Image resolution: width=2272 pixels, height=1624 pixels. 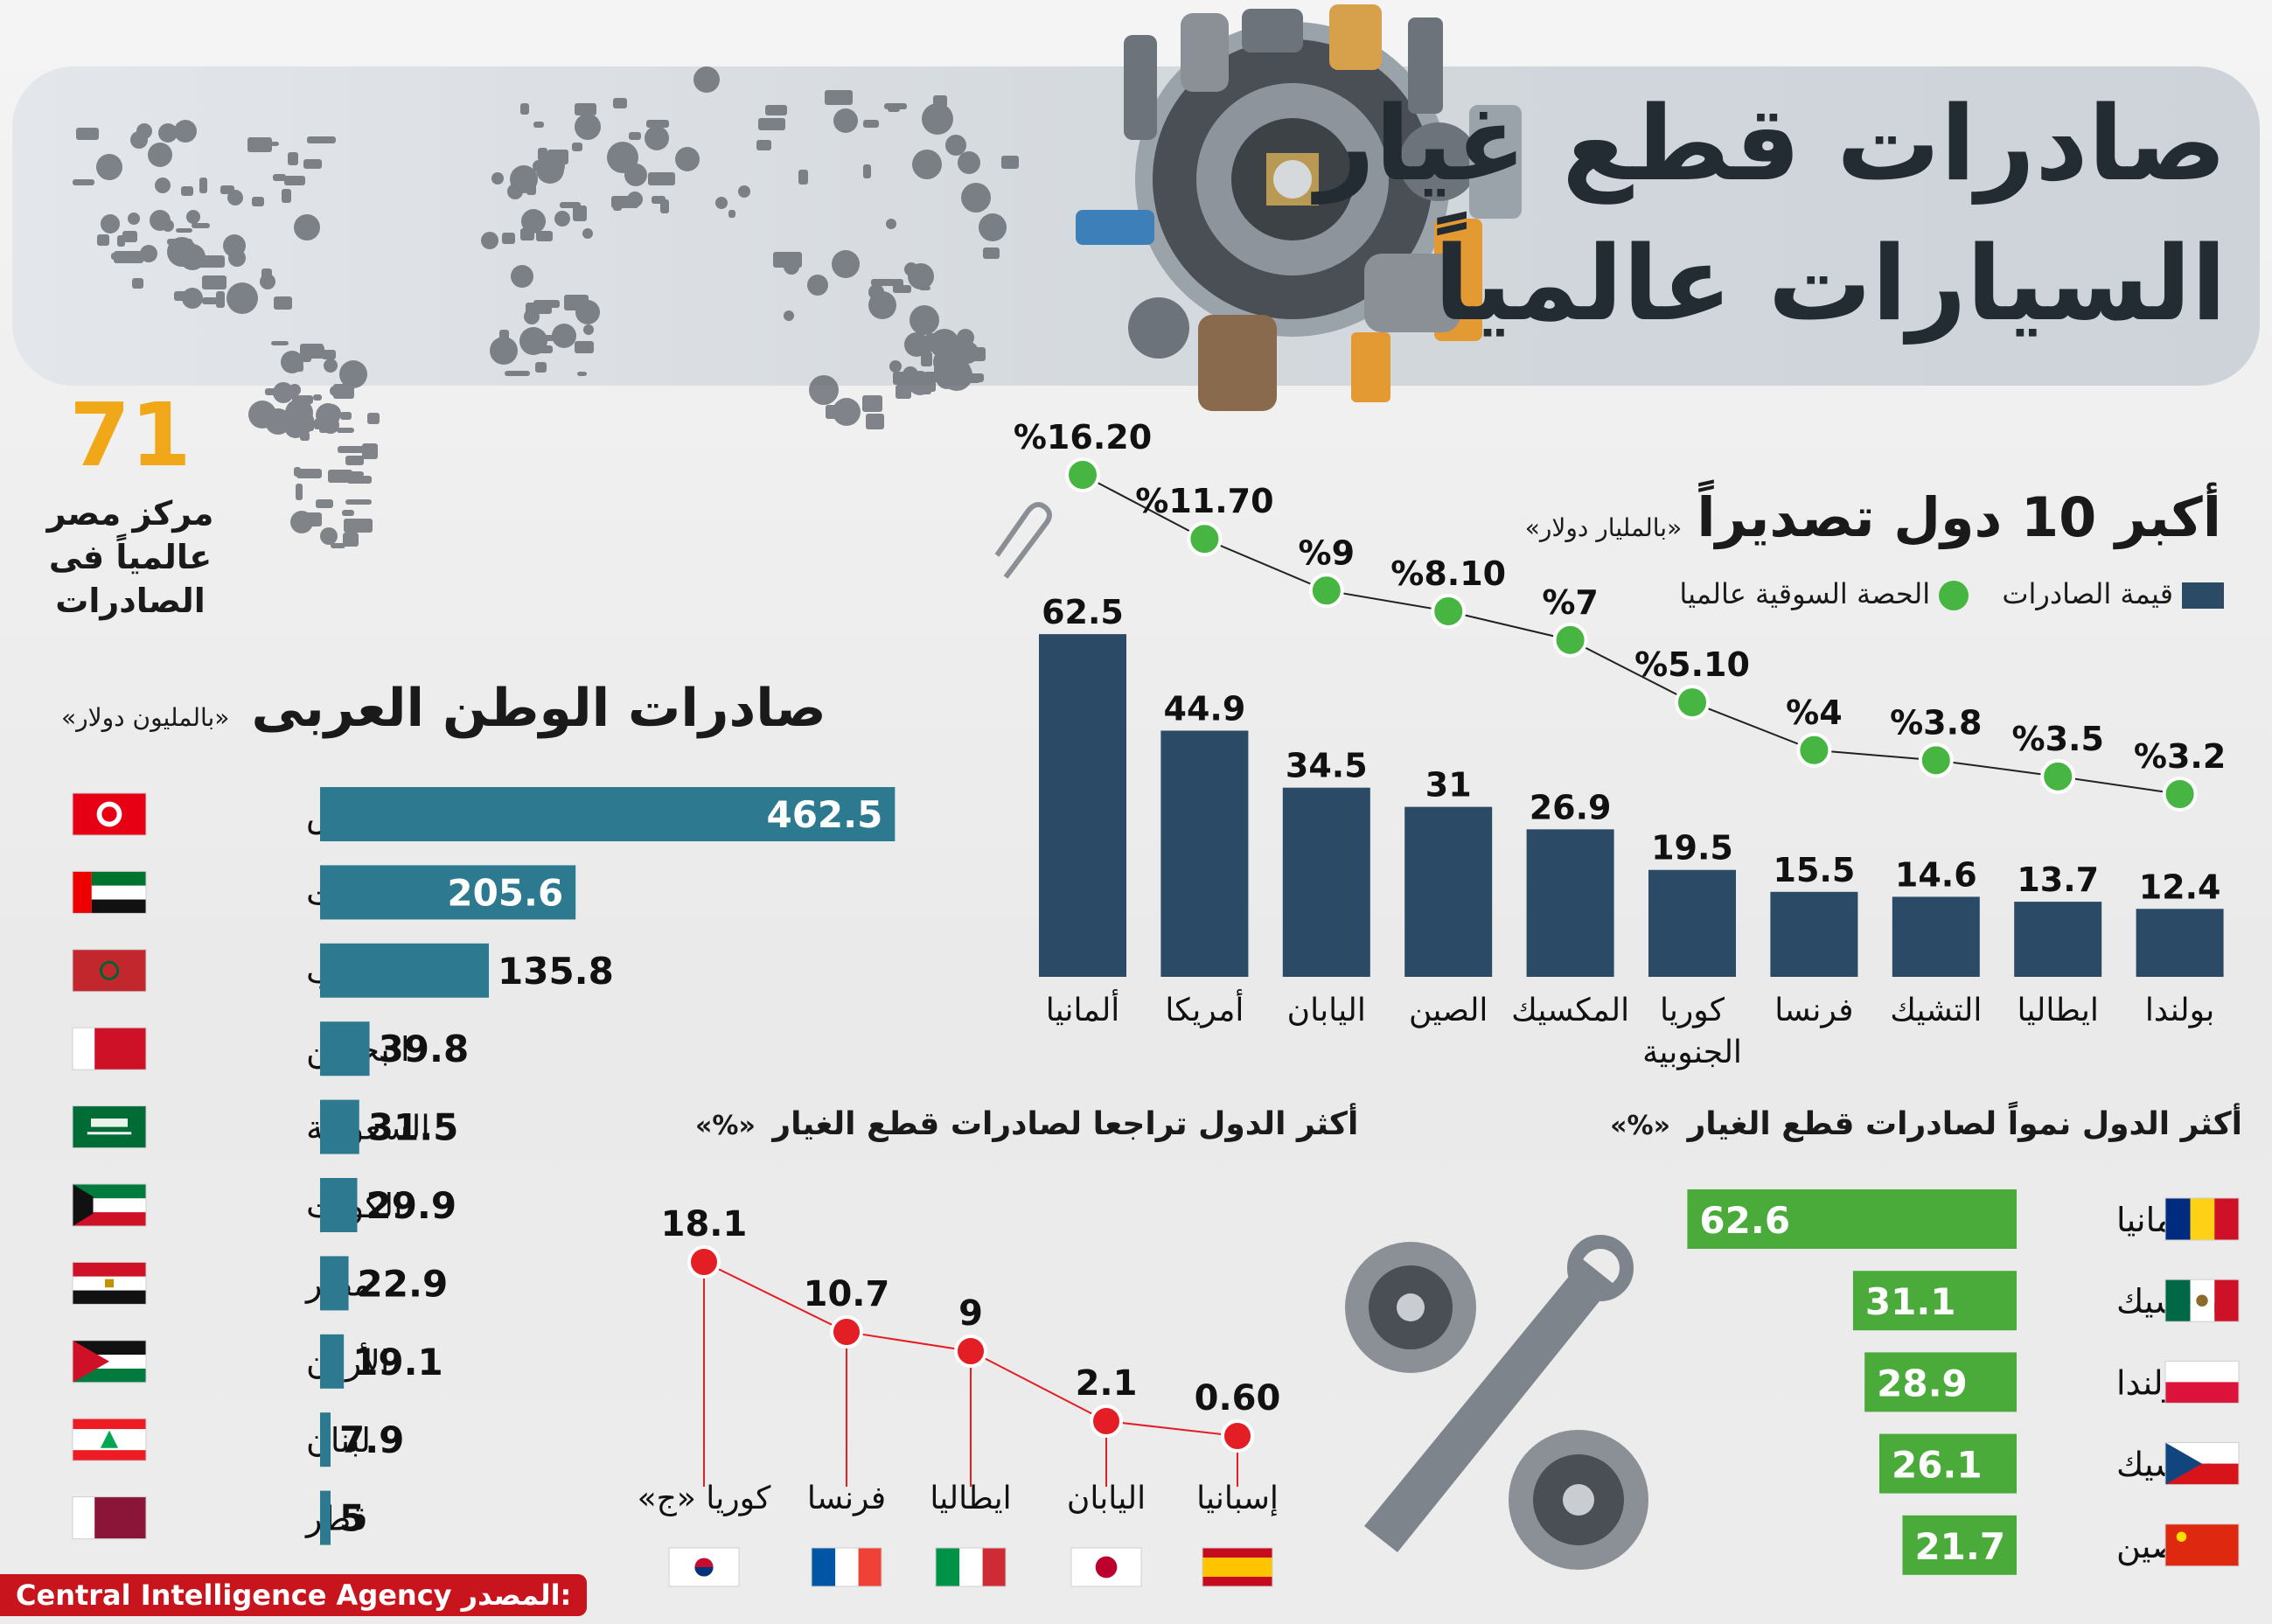 I want to click on top10-category-label: بولندا, so click(x=2180, y=1010).